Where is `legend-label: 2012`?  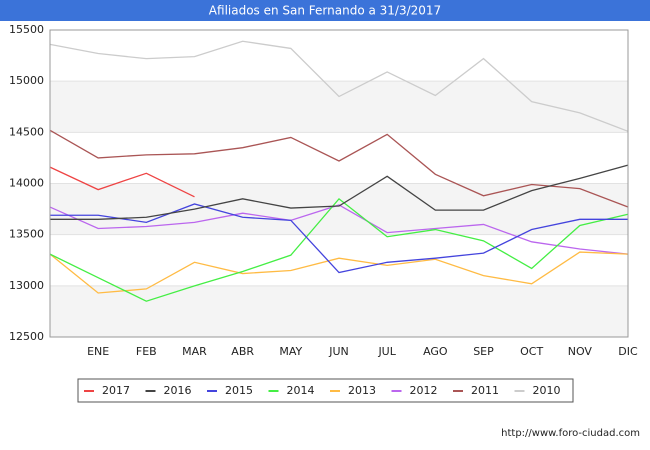 legend-label: 2012 is located at coordinates (424, 390).